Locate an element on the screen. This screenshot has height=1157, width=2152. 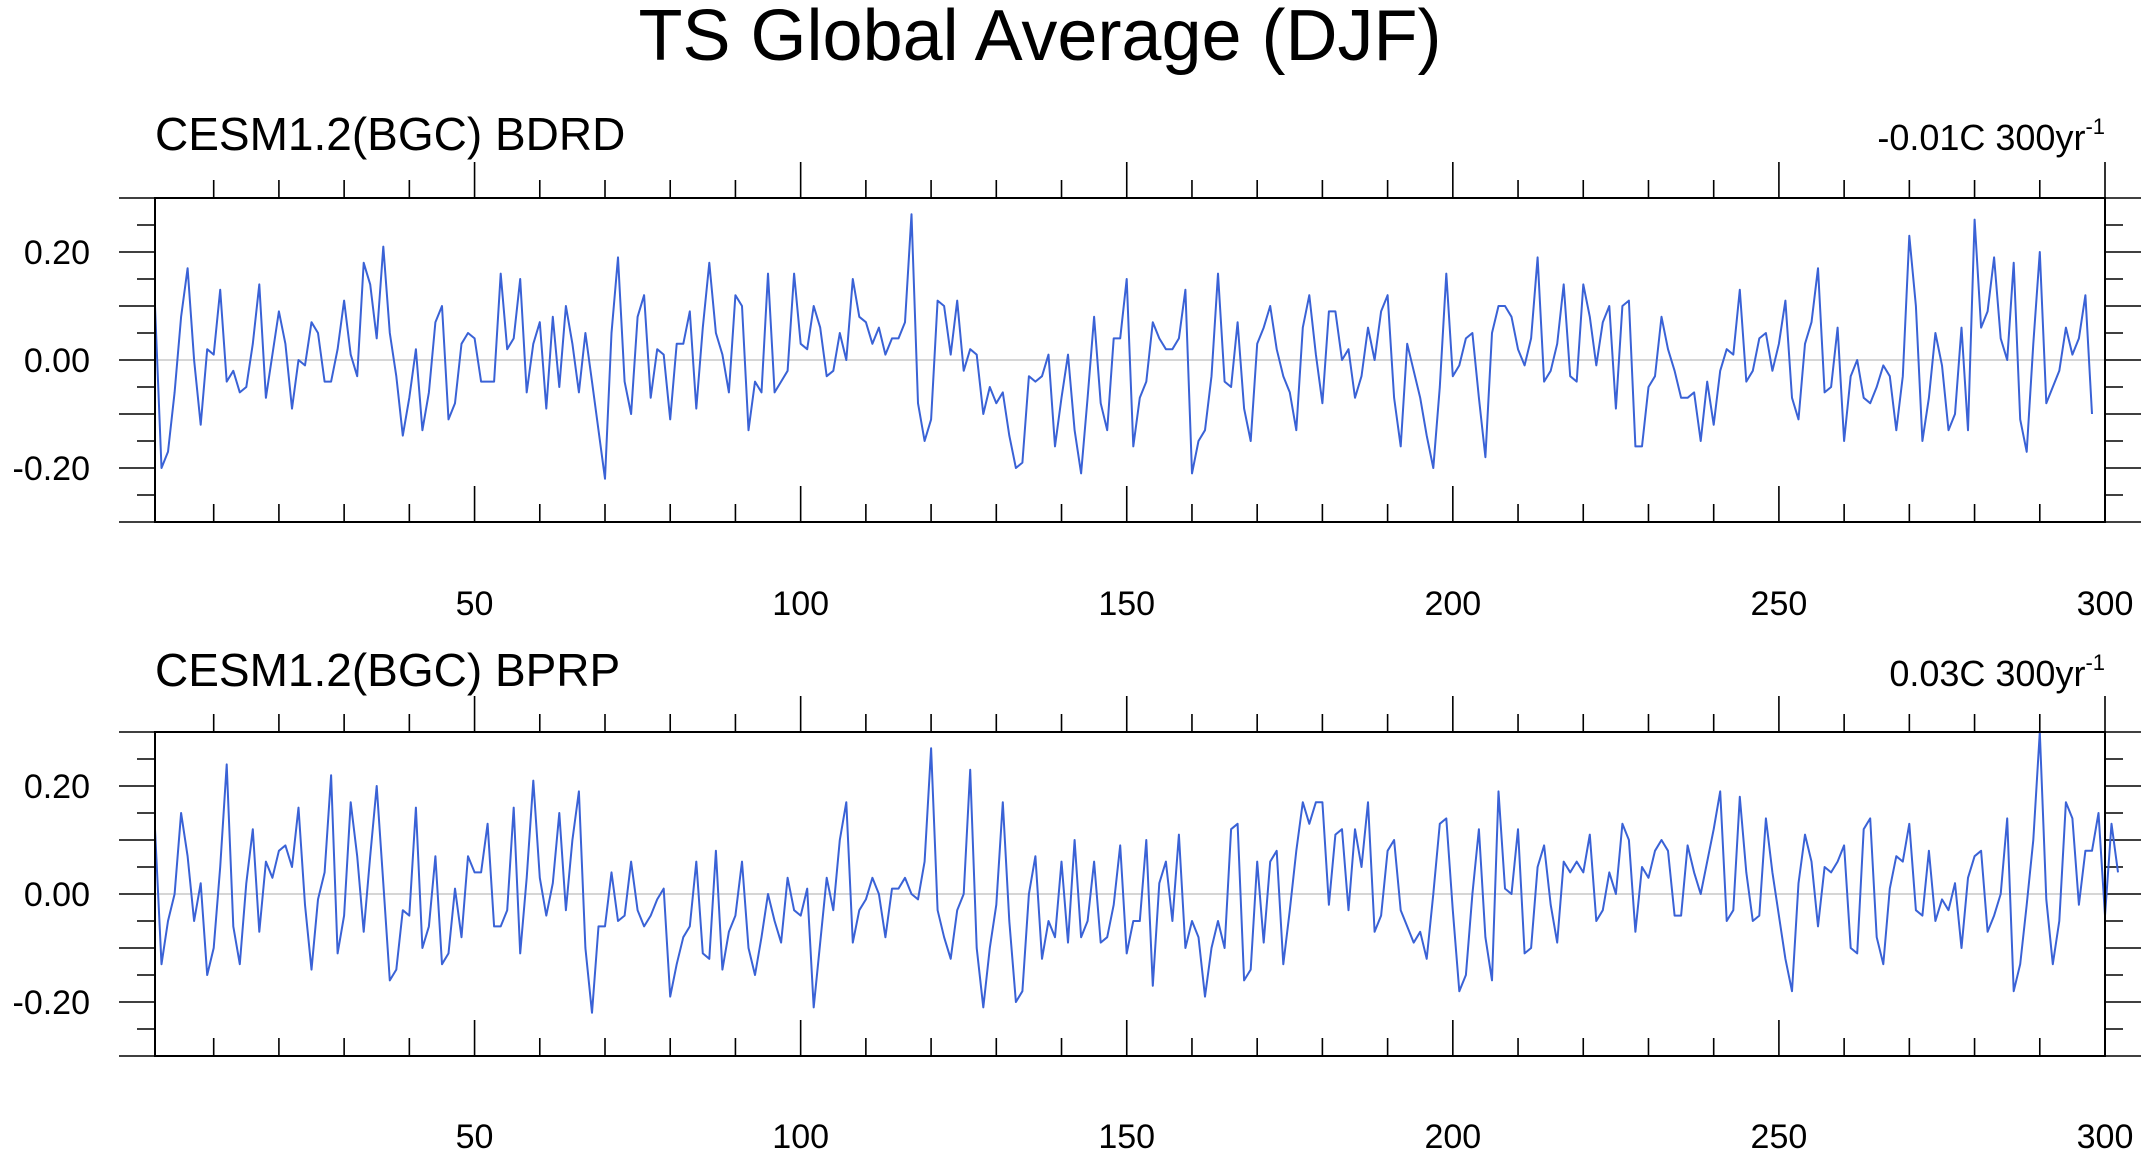
trend-label: 0.03C 300yr-1 is located at coordinates (1997, 672).